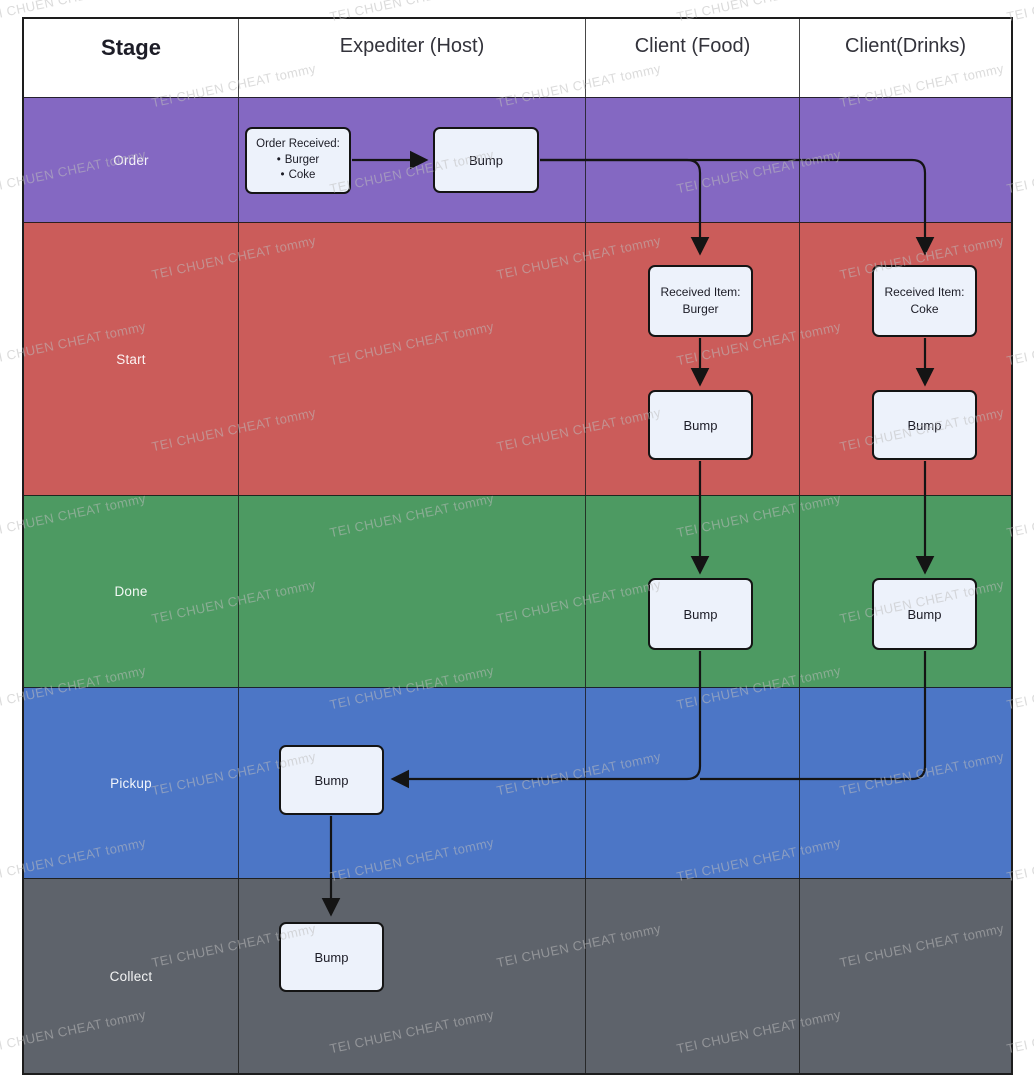 Image resolution: width=1034 pixels, height=1092 pixels. What do you see at coordinates (298, 175) in the screenshot?
I see `order-item: • Coke` at bounding box center [298, 175].